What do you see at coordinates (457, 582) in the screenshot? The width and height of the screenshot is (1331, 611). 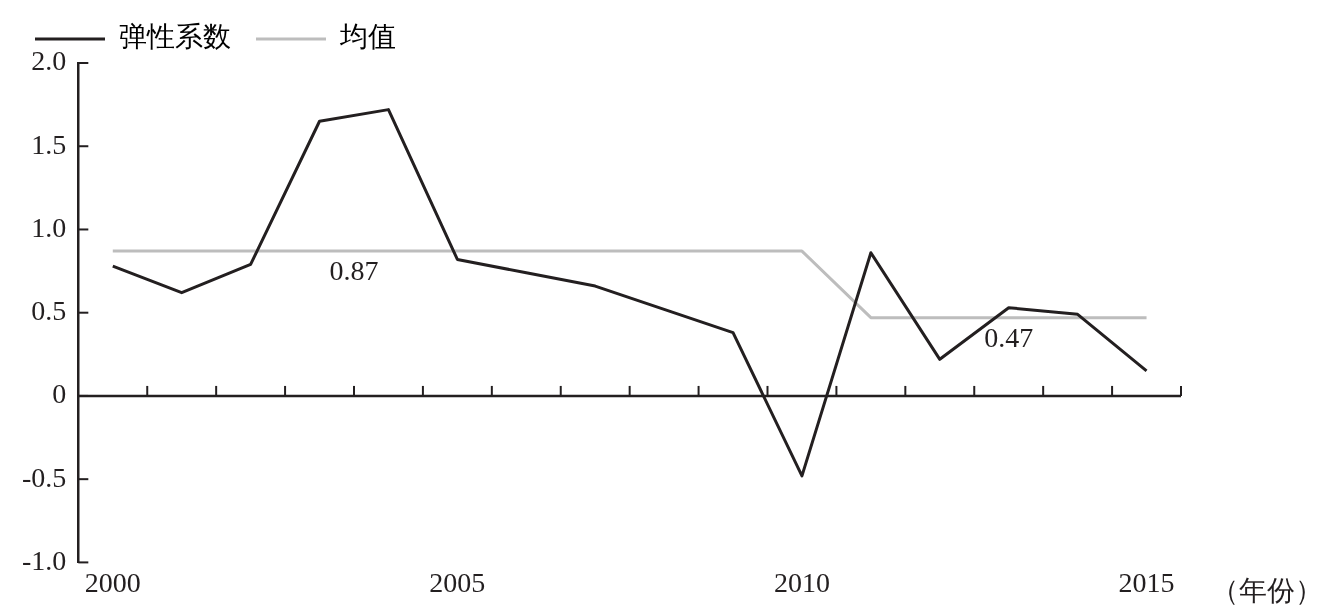 I see `x-tick-label: 2005` at bounding box center [457, 582].